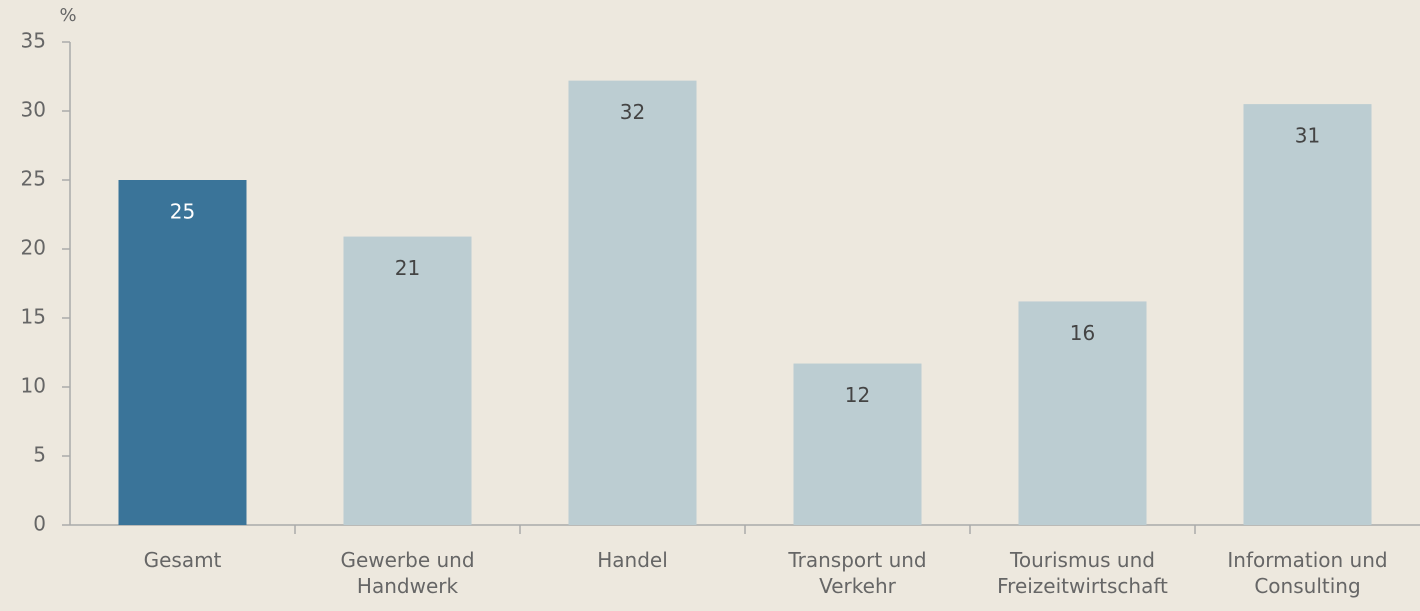  Describe the element at coordinates (33, 248) in the screenshot. I see `y-tick-label: 20` at that location.